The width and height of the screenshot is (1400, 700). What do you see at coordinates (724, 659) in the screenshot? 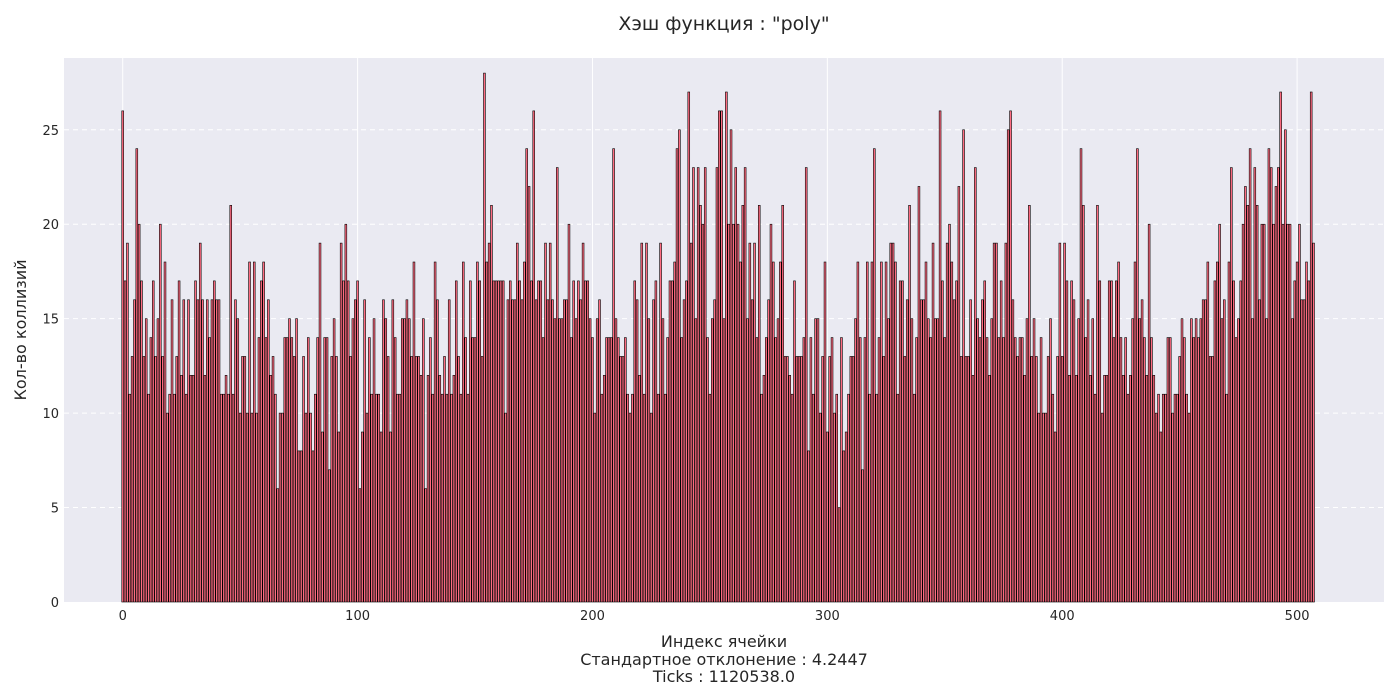
I see `std-deviation-label: Стандартное отклонение : 4.2447` at bounding box center [724, 659].